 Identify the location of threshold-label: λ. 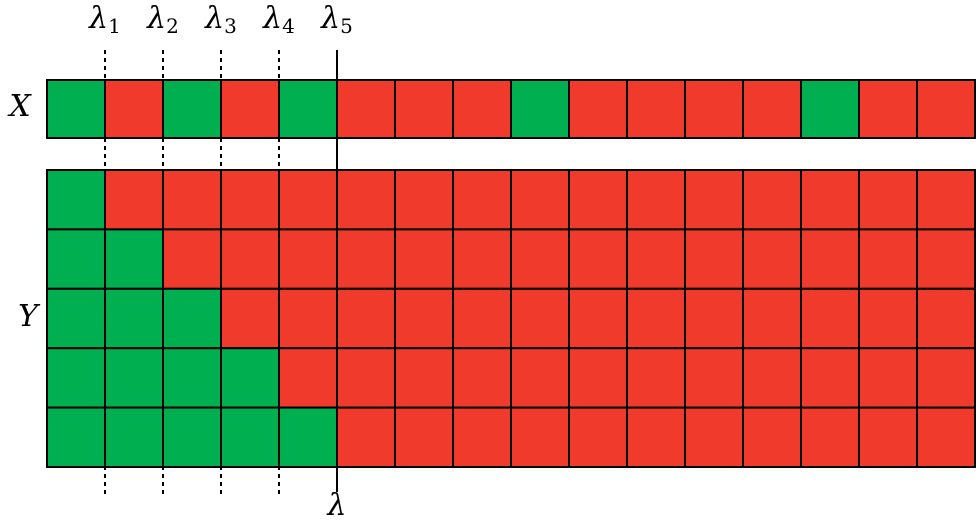
(336, 505).